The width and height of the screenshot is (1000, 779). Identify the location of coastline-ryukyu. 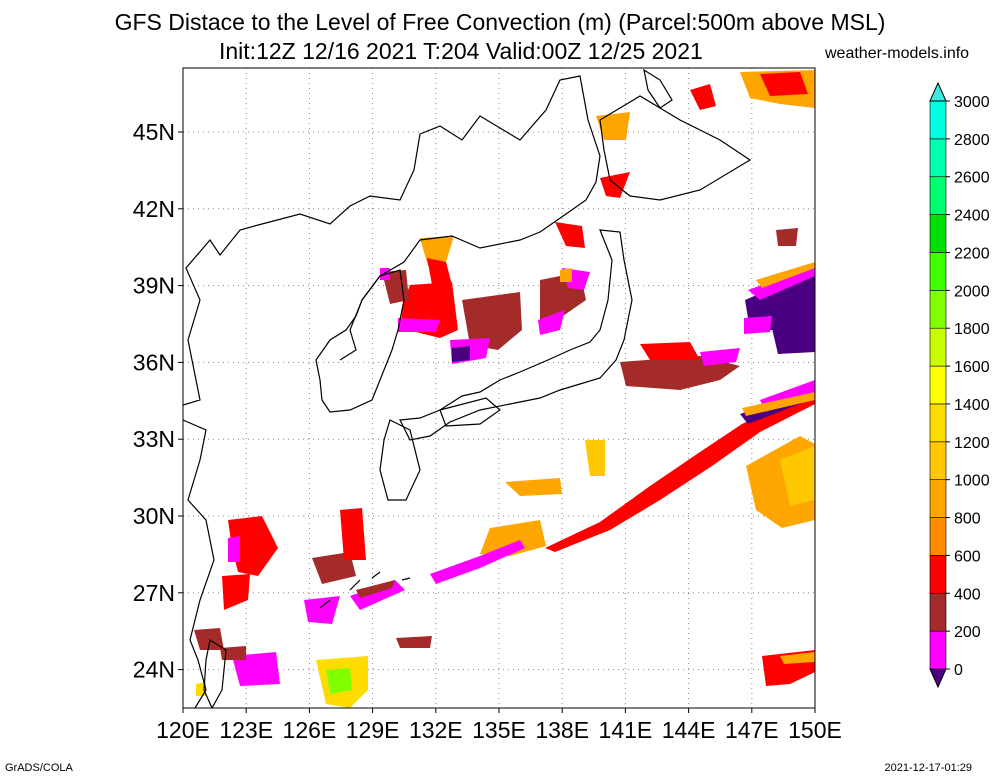
(365, 590).